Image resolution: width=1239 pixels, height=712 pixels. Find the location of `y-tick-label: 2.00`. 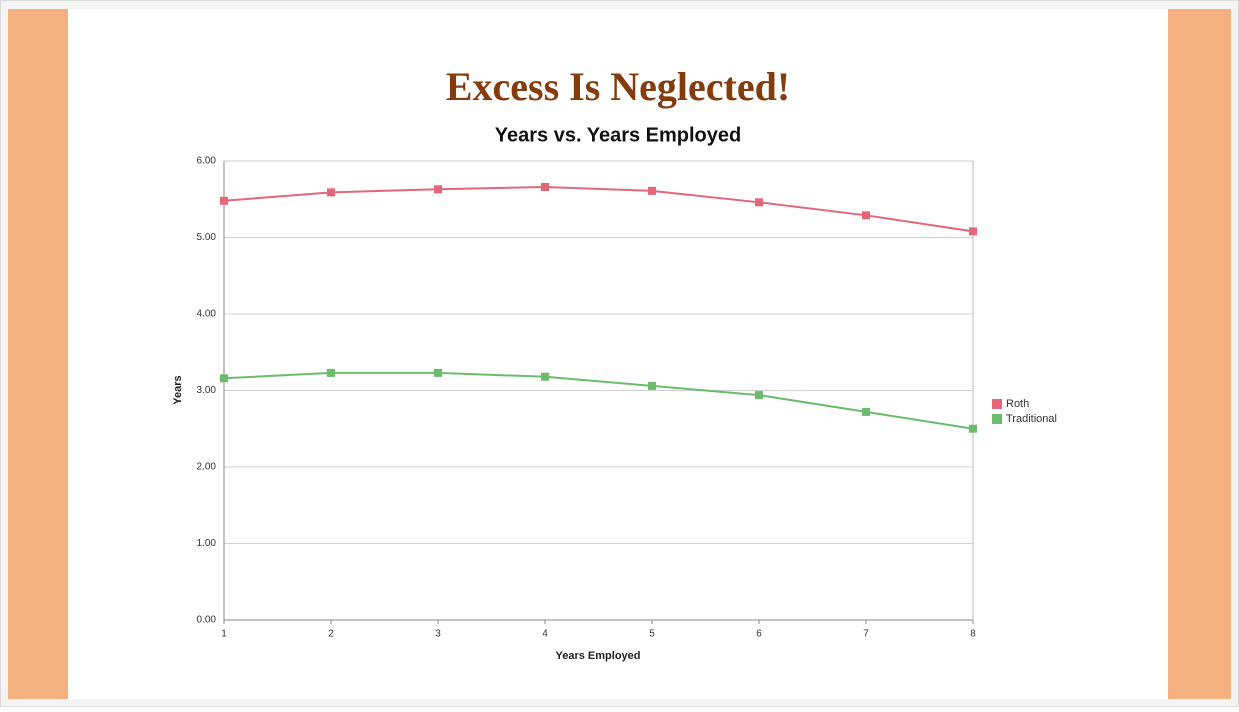

y-tick-label: 2.00 is located at coordinates (207, 467).